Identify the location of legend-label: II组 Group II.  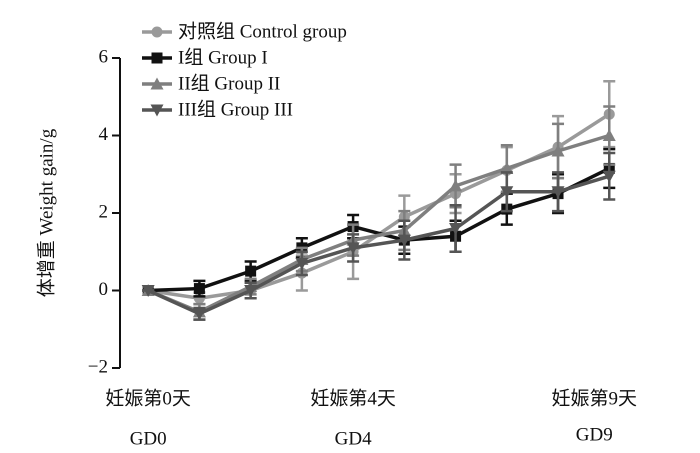
(229, 83).